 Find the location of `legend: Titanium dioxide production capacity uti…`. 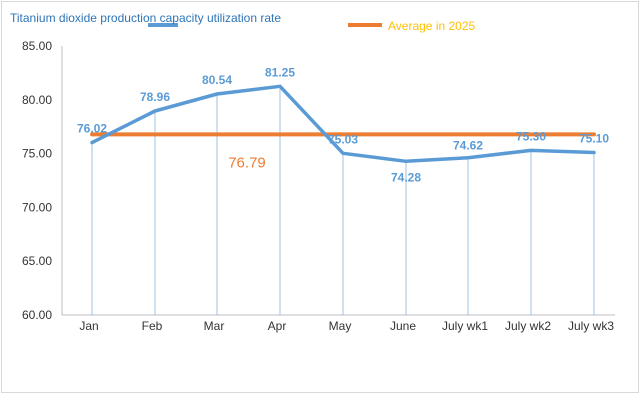

legend: Titanium dioxide production capacity uti… is located at coordinates (243, 22).